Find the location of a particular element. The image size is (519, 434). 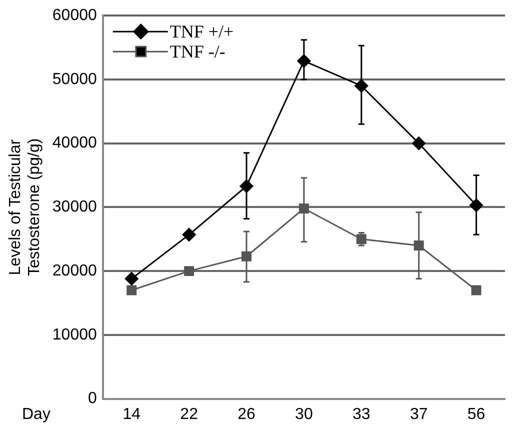

y-tick-label: 40000 is located at coordinates (74, 143).